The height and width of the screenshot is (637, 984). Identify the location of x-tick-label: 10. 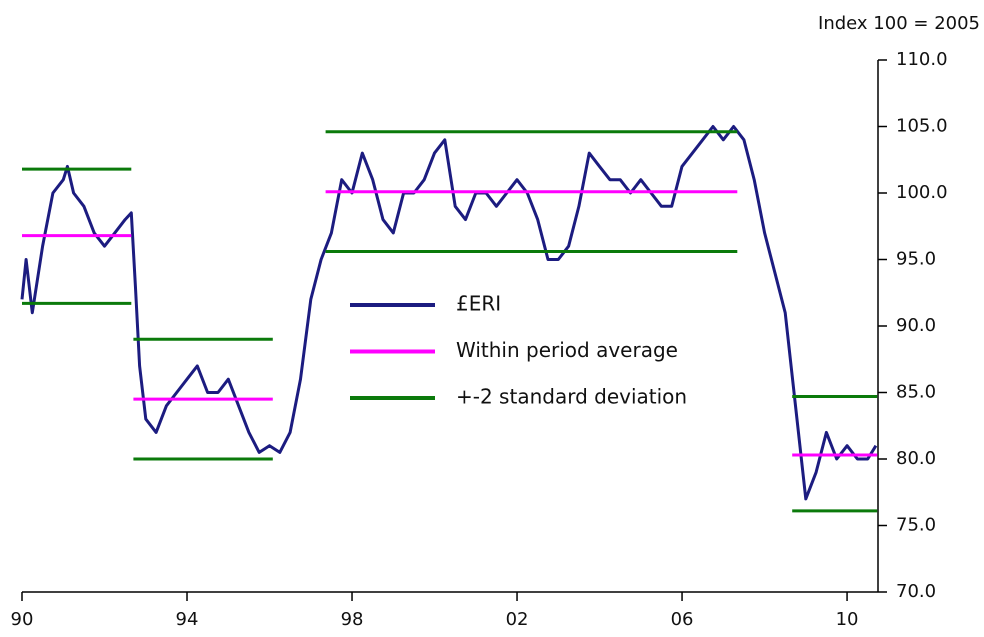
(847, 619).